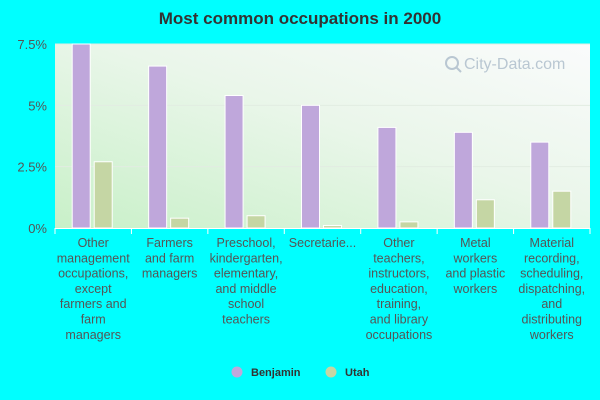  I want to click on y-tick-label: 7.5%, so click(32, 44).